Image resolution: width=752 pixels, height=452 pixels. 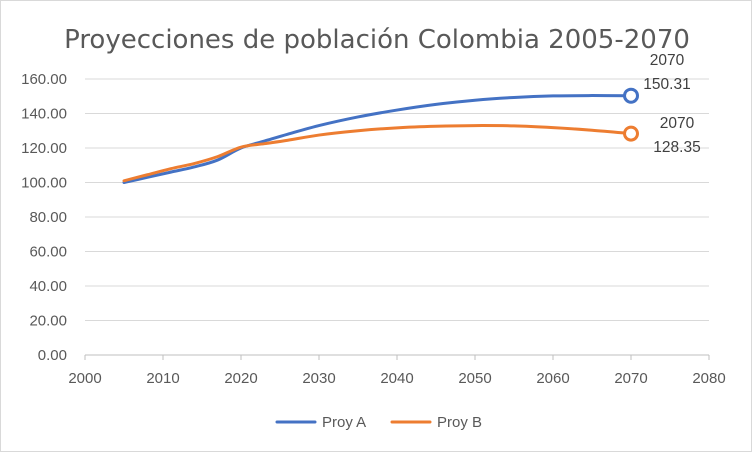 I want to click on y-tick-label: 120.00, so click(x=44, y=148).